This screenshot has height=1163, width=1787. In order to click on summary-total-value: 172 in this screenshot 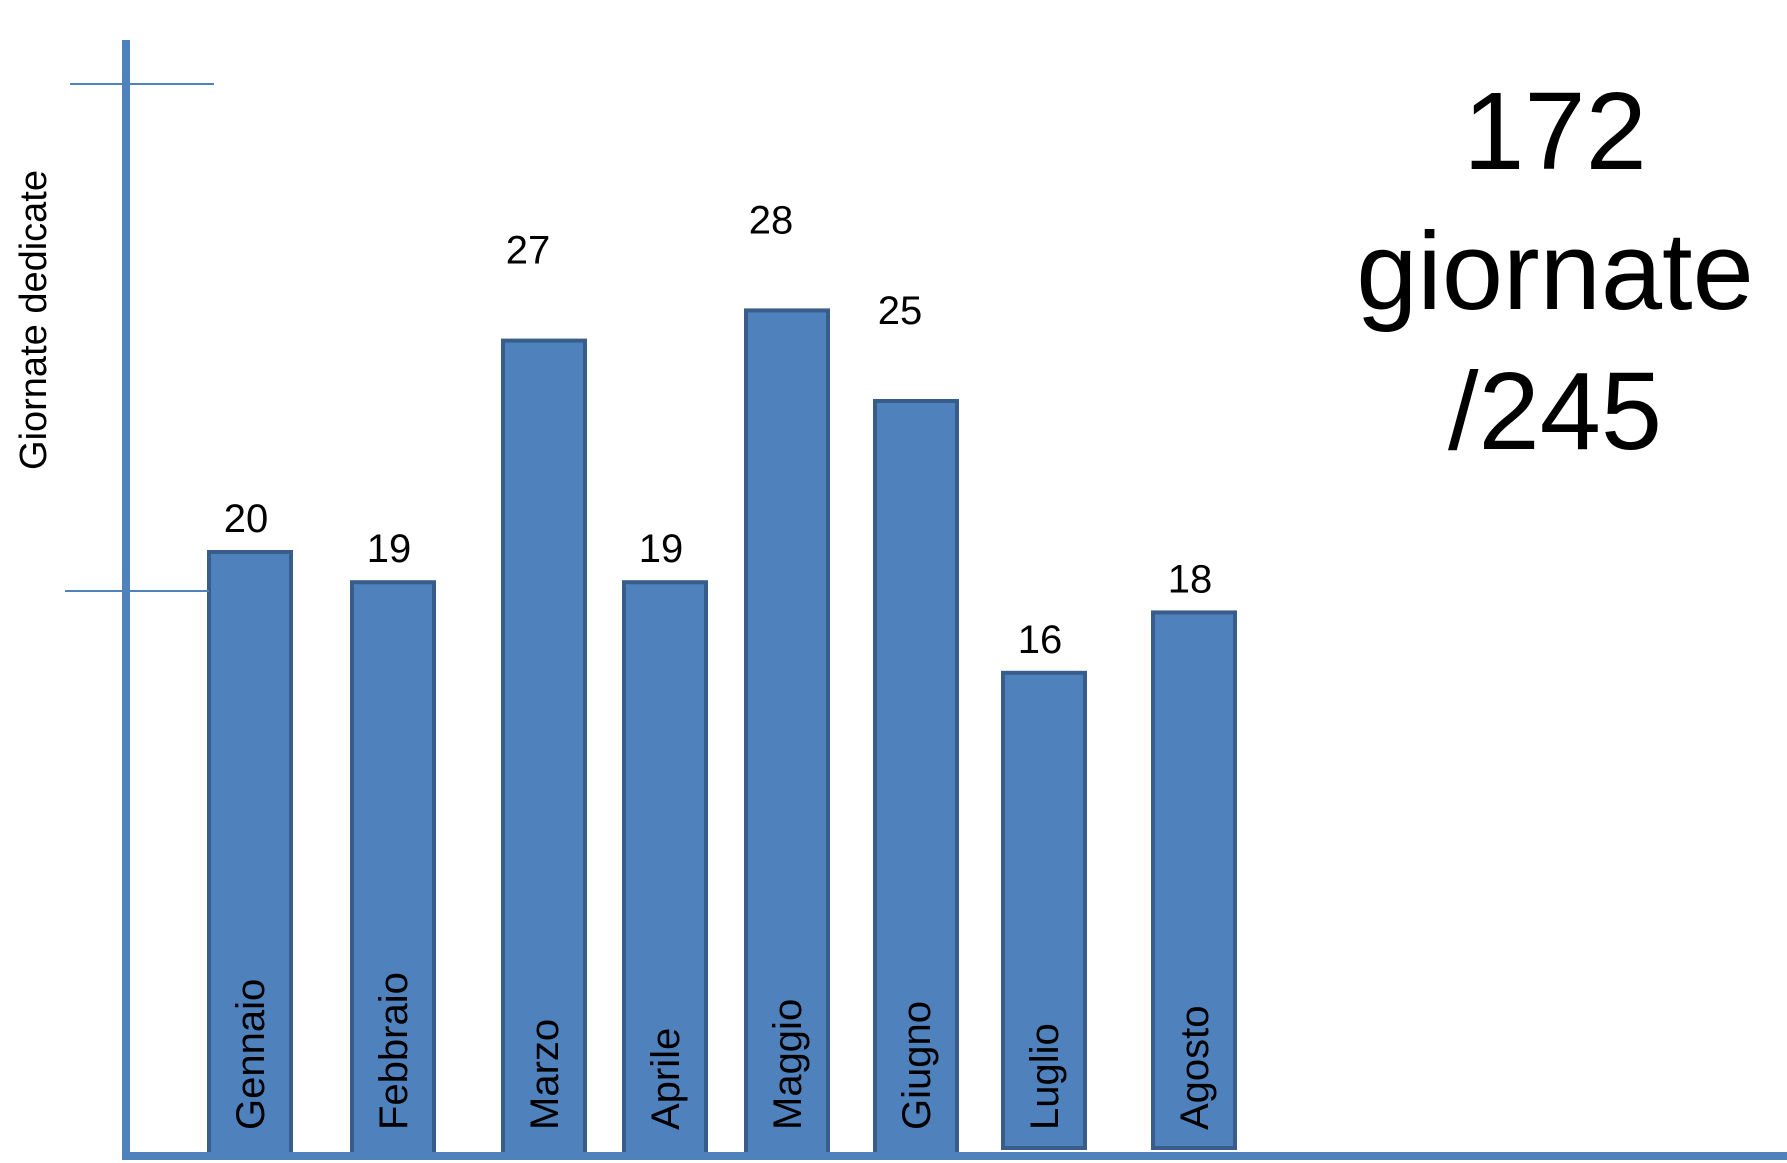, I will do `click(1555, 131)`.